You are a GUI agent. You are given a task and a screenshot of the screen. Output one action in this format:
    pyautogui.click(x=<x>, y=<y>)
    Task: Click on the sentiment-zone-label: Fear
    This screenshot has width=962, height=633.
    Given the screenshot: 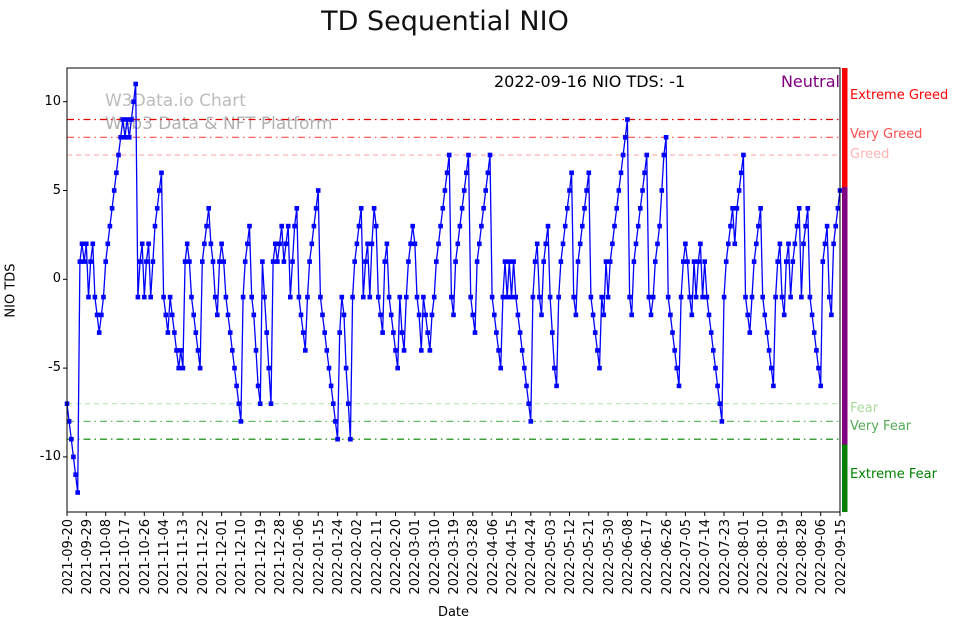 What is the action you would take?
    pyautogui.click(x=864, y=408)
    